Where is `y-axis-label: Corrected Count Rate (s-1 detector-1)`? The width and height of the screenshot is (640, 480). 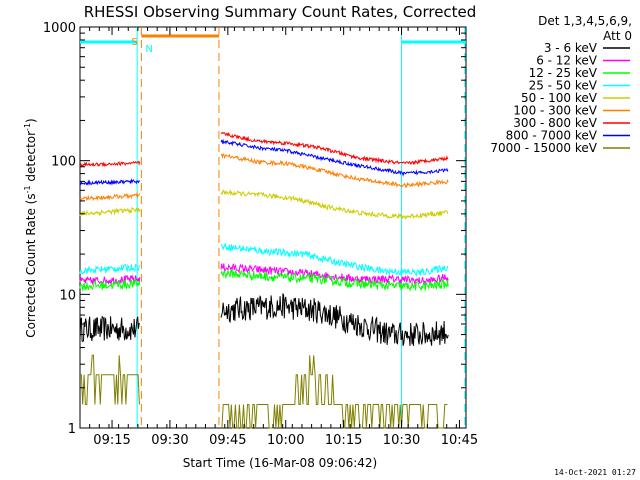
y-axis-label: Corrected Count Rate (s-1 detector-1) is located at coordinates (30, 227).